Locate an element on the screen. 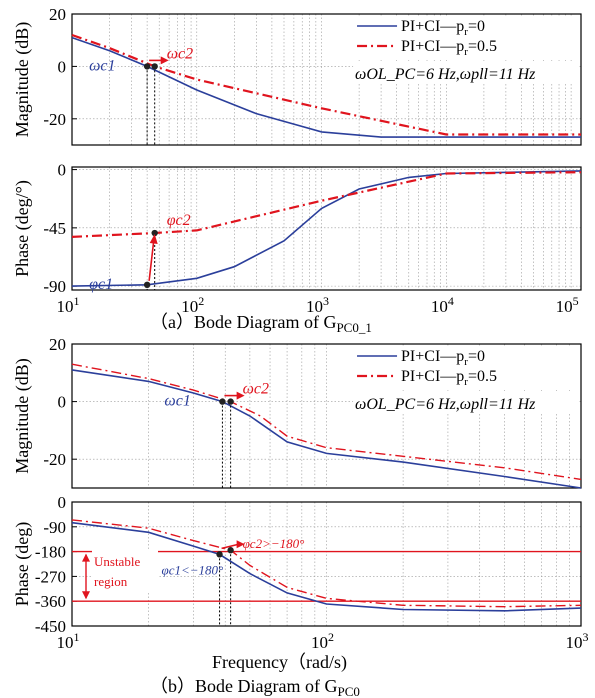 This screenshot has height=698, width=595. marker-label: φc1 is located at coordinates (101, 284).